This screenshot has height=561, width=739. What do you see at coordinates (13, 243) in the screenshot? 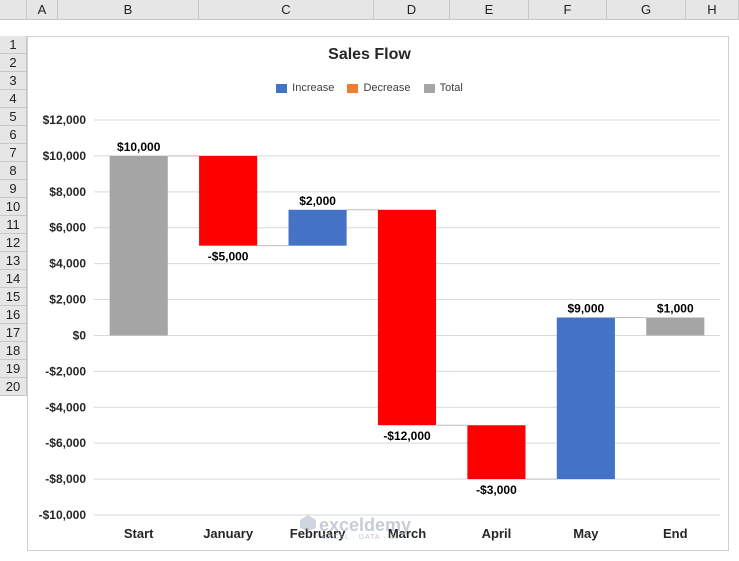
I see `row-header-12: 12` at bounding box center [13, 243].